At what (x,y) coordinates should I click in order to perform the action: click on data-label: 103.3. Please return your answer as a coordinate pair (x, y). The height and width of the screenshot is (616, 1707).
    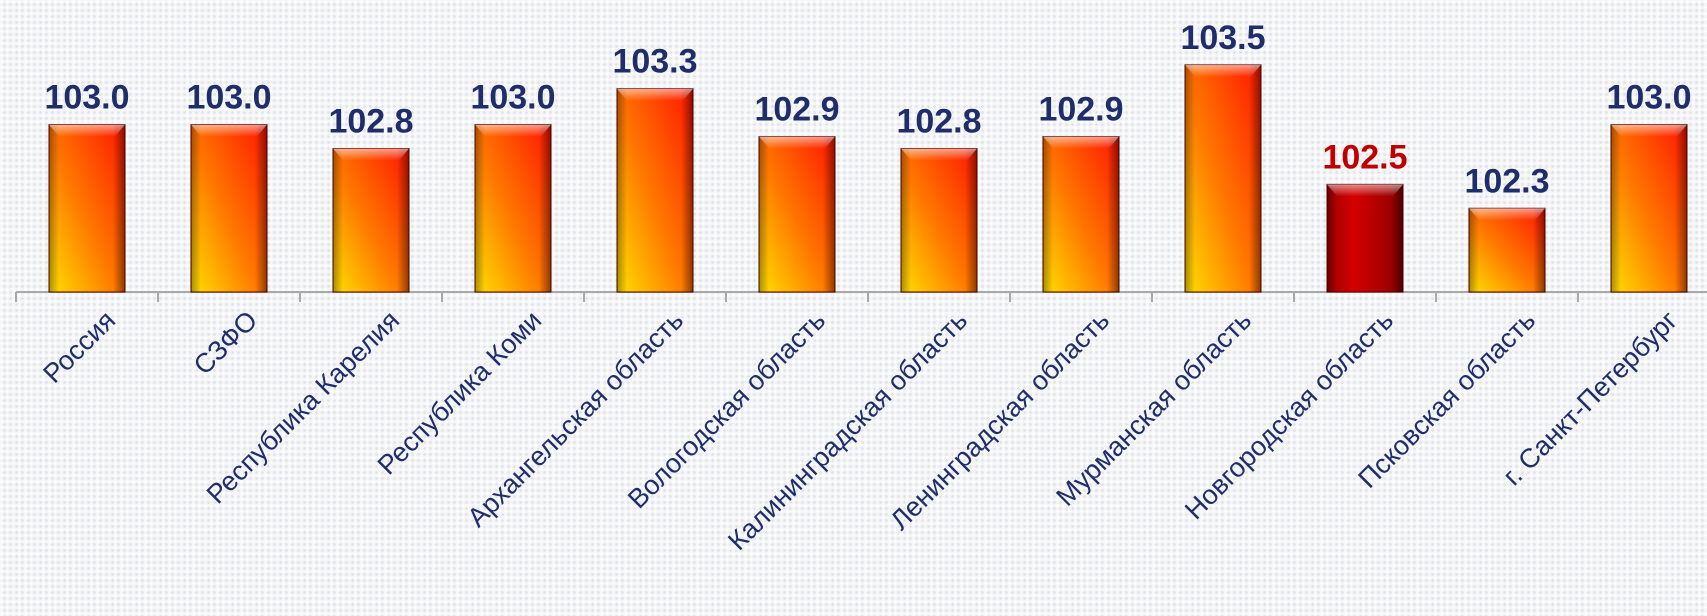
    Looking at the image, I should click on (654, 62).